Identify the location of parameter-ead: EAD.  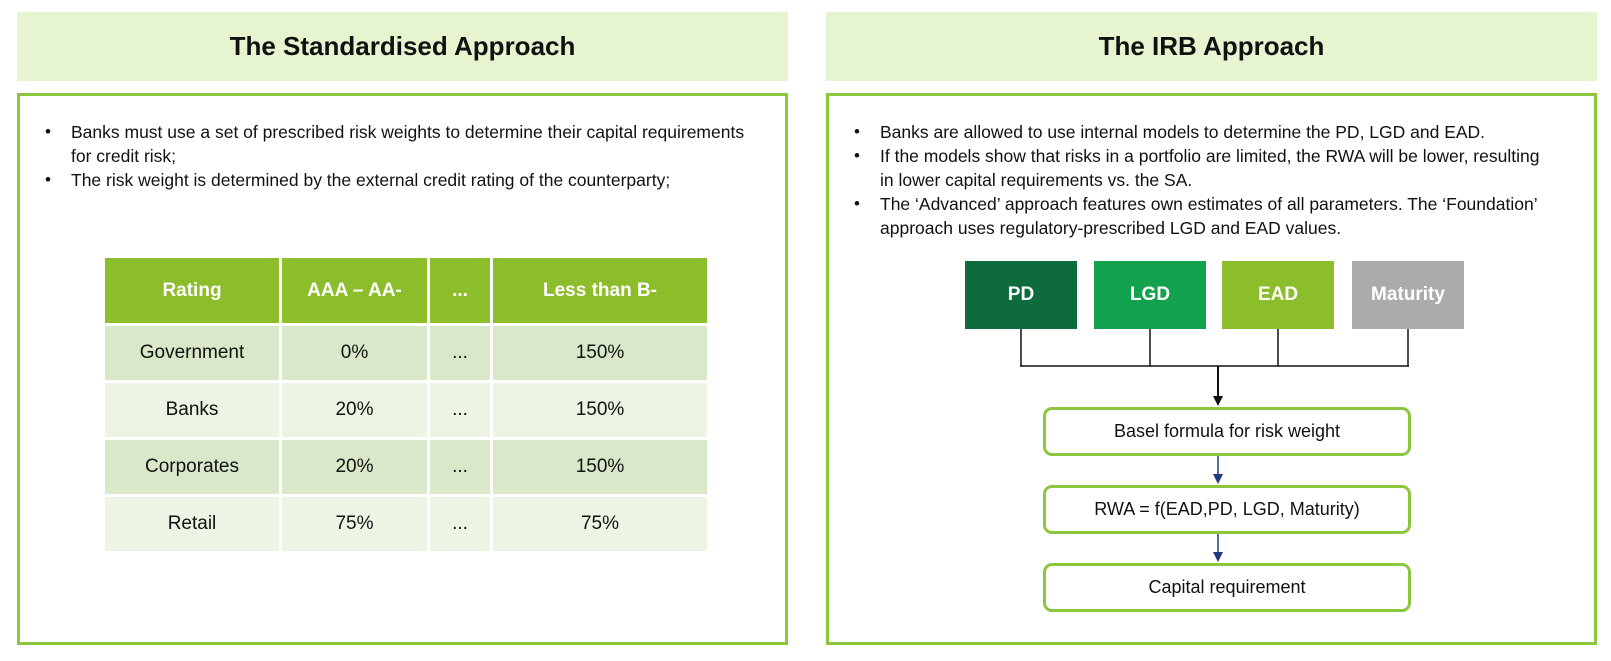
(1278, 295).